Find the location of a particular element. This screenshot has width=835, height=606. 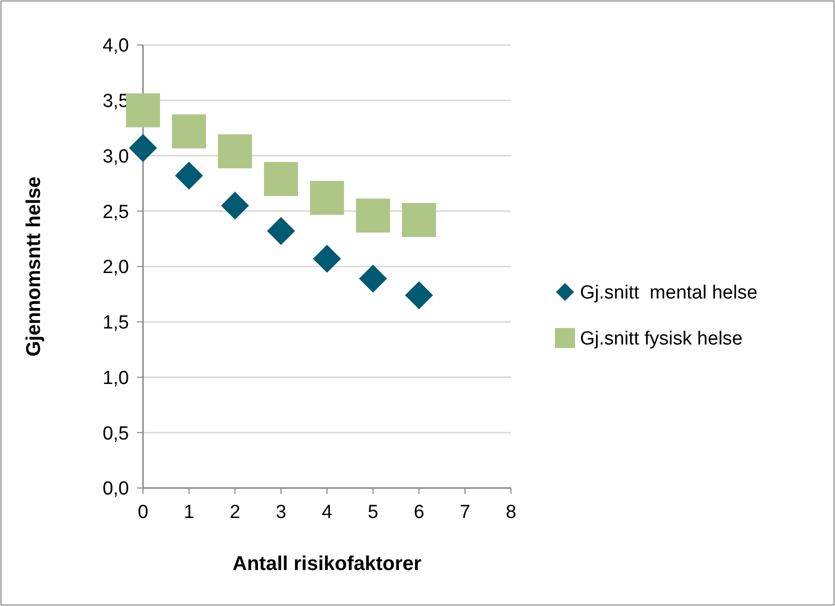

y-axis-title: Gjennomsntt helse is located at coordinates (34, 266).